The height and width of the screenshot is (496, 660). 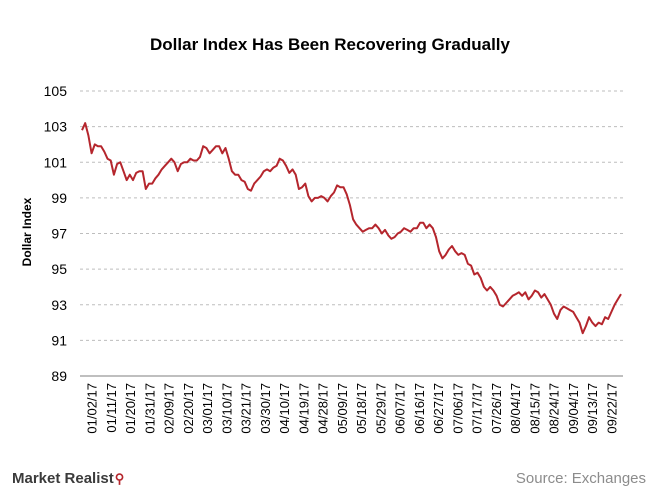 What do you see at coordinates (59, 376) in the screenshot?
I see `y-tick-label: 89` at bounding box center [59, 376].